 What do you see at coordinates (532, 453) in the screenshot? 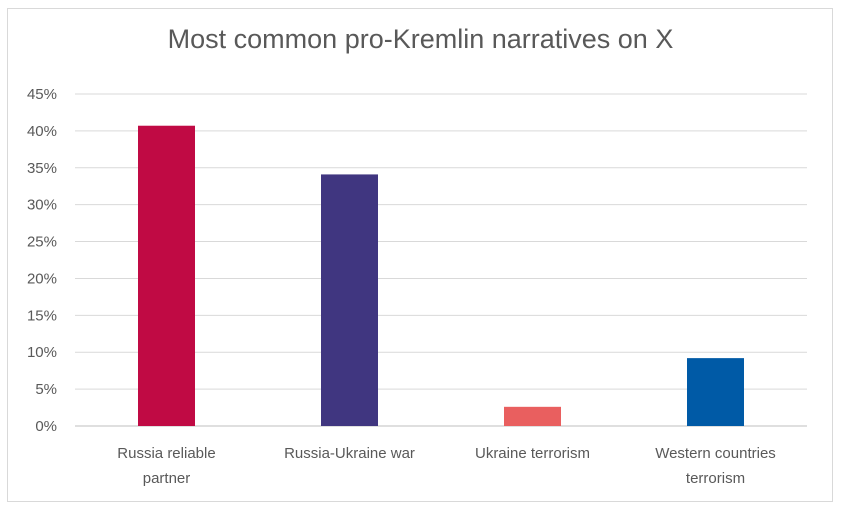
I see `x-tick-label: Ukraine terrorism` at bounding box center [532, 453].